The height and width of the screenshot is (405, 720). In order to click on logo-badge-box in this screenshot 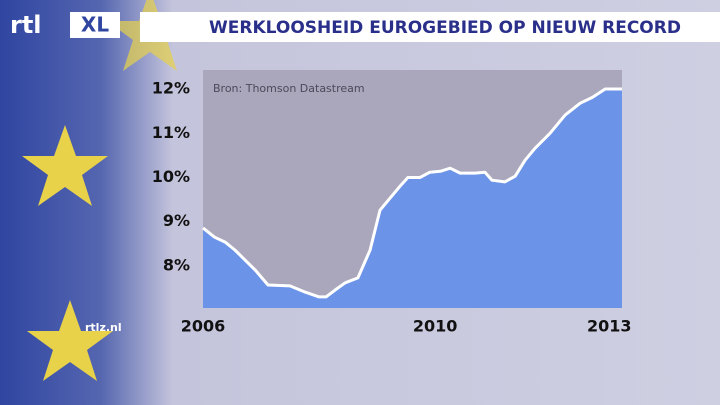, I will do `click(95, 25)`.